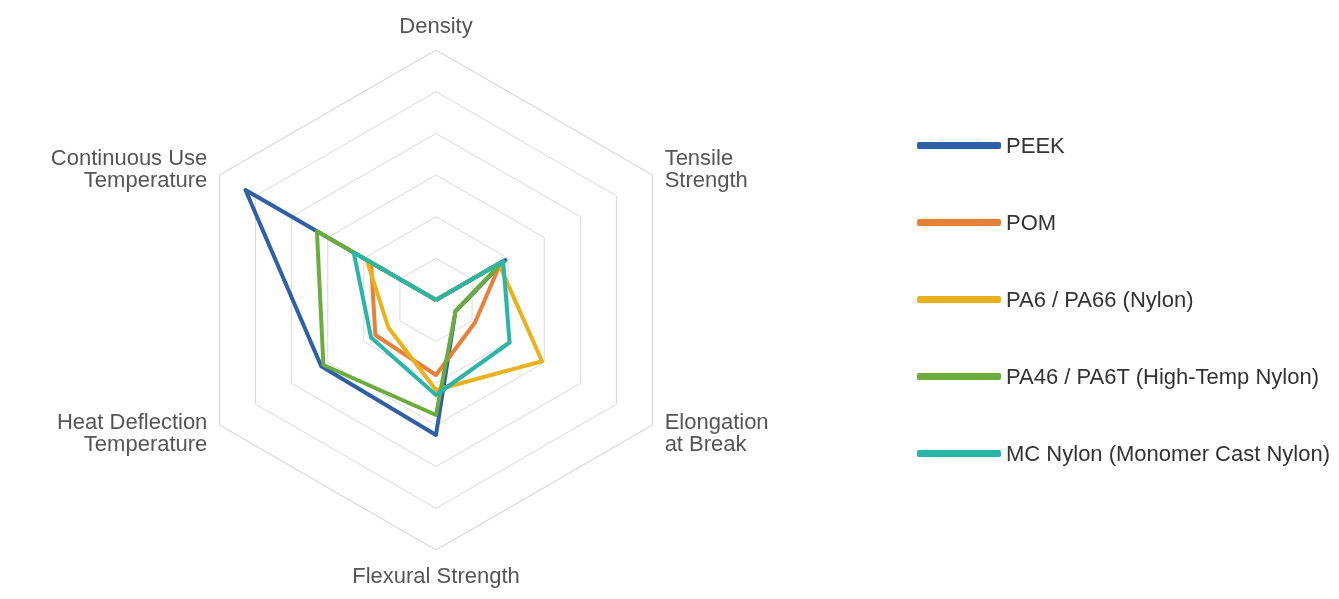  What do you see at coordinates (1100, 299) in the screenshot?
I see `legend-label: PA6 / PA66 (Nylon)` at bounding box center [1100, 299].